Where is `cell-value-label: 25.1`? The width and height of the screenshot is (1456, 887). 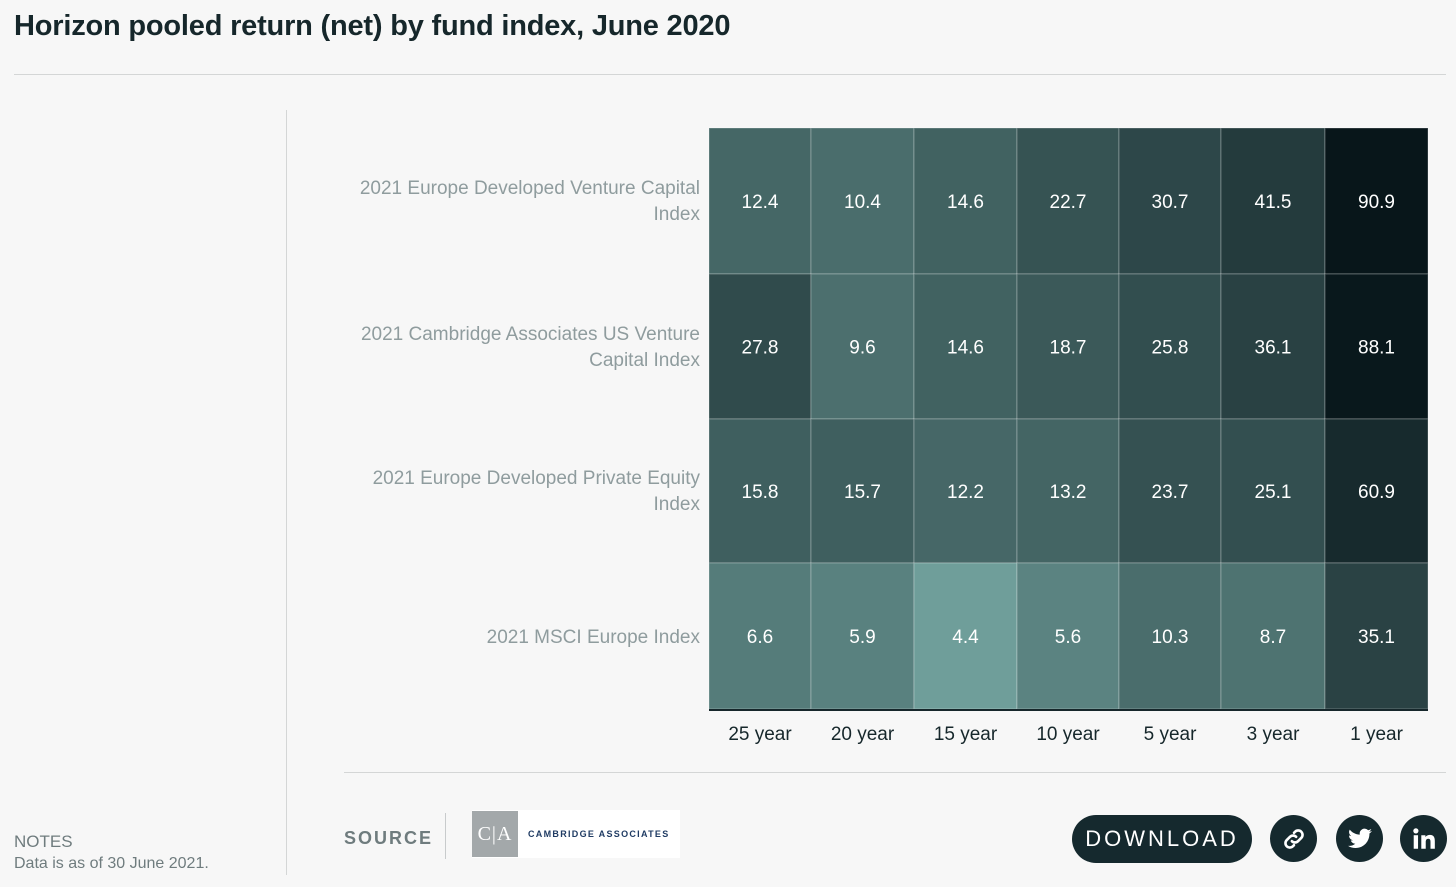
cell-value-label: 25.1 is located at coordinates (1273, 492).